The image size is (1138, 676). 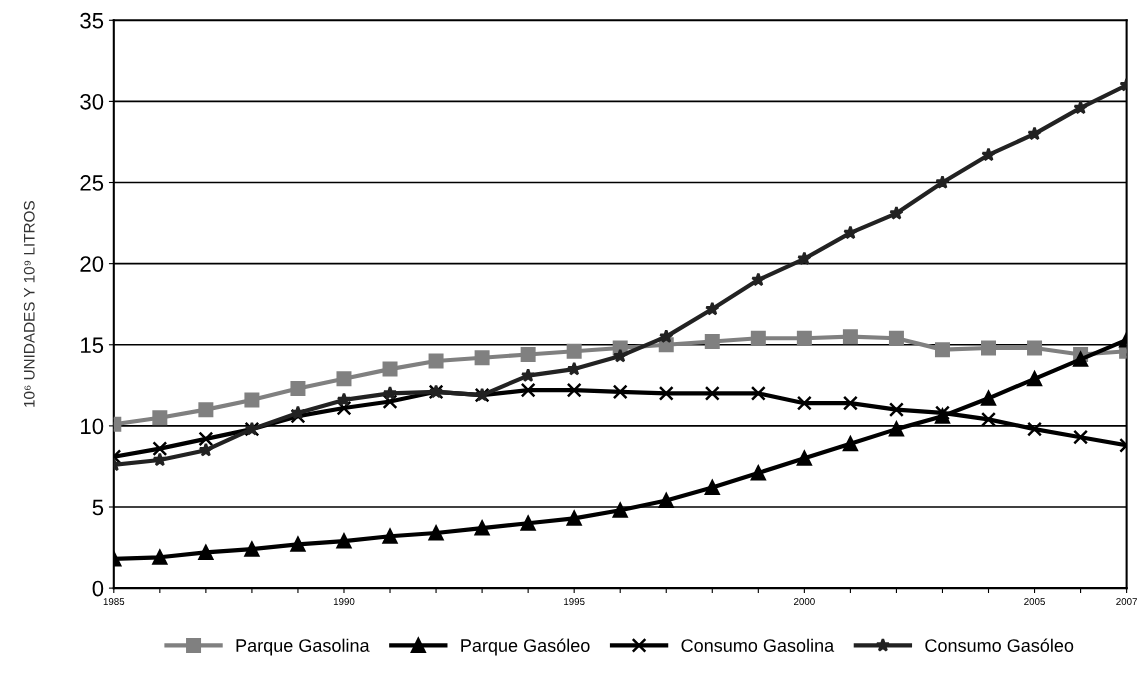 What do you see at coordinates (98, 588) in the screenshot?
I see `y-tick-label: 0` at bounding box center [98, 588].